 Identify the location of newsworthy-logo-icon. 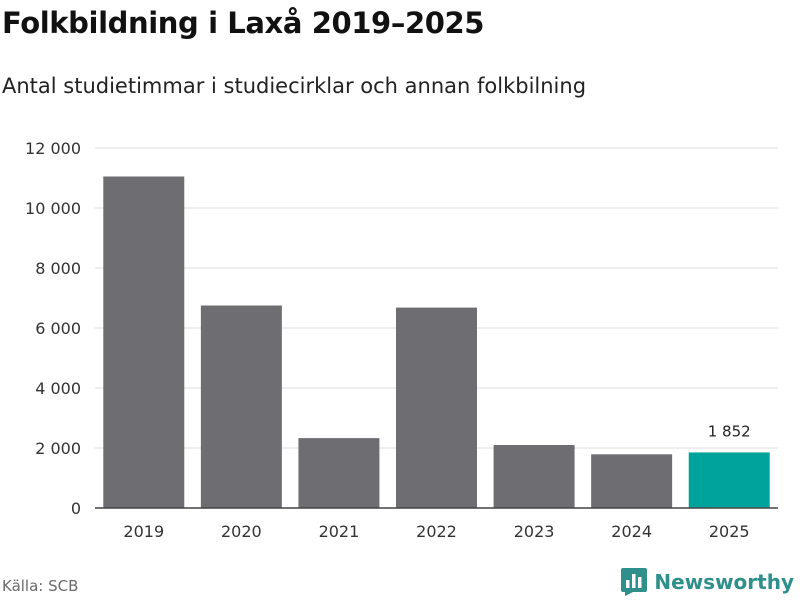
(634, 582).